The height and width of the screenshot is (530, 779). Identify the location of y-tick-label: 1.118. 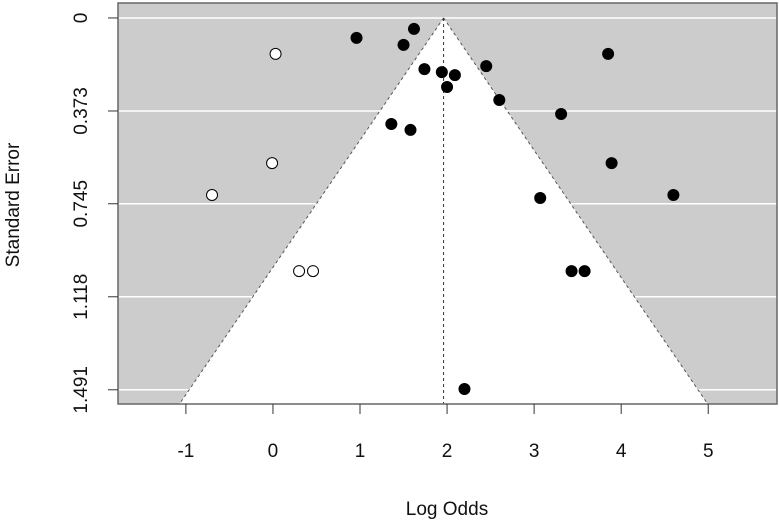
(81, 297).